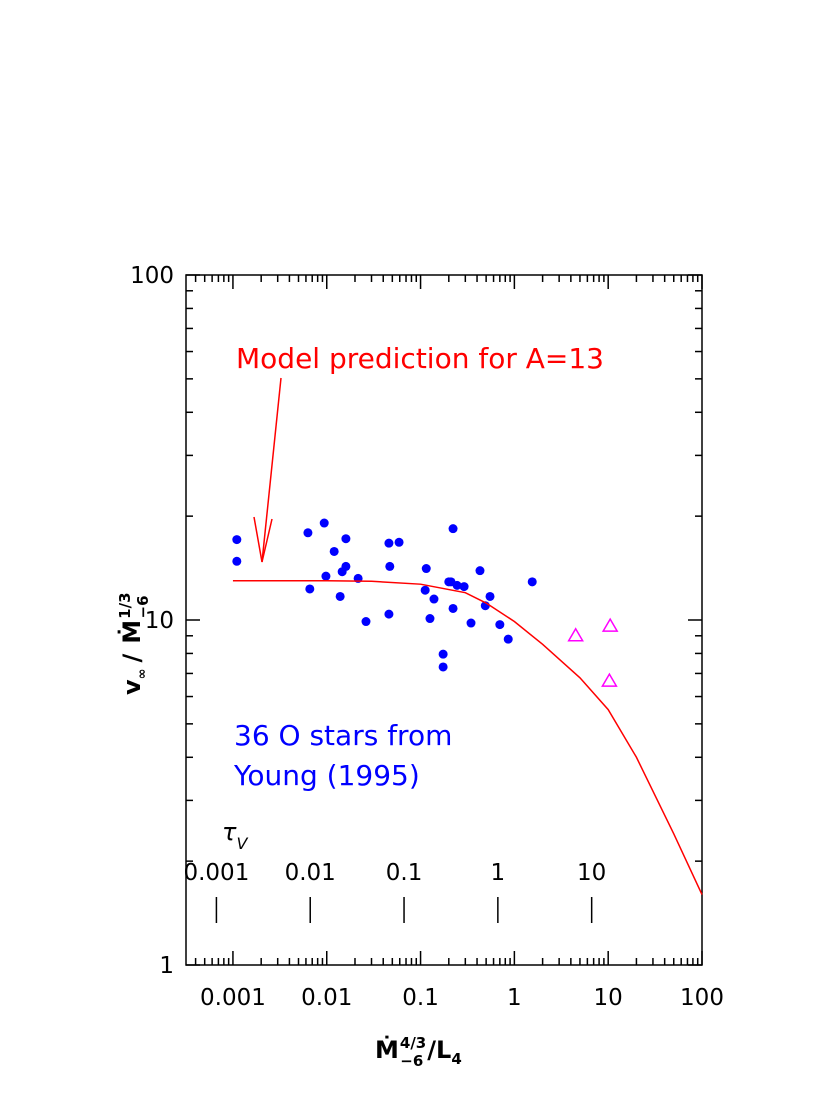 Image resolution: width=830 pixels, height=1106 pixels. I want to click on y-label-slash: /, so click(132, 658).